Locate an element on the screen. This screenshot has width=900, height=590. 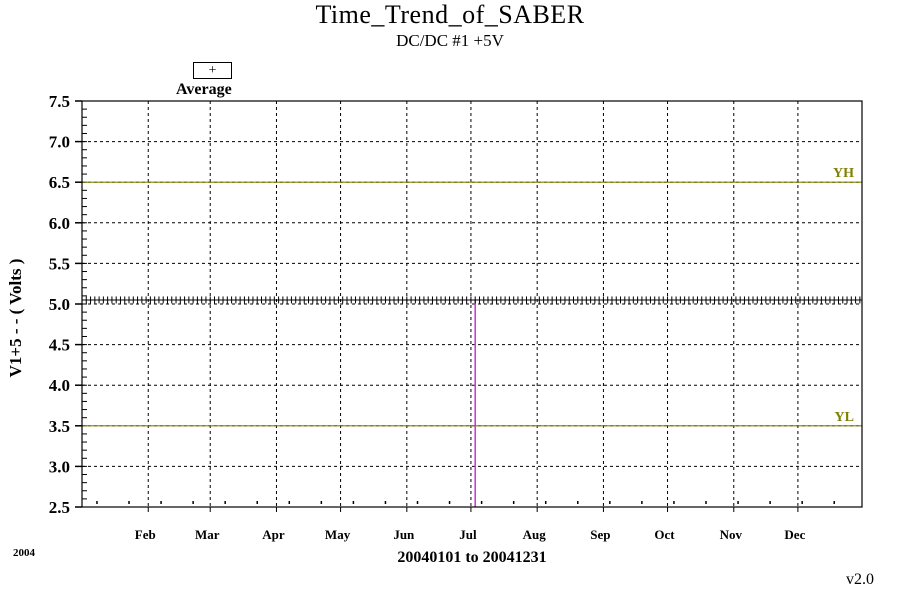
y-tick-label: 4.0 is located at coordinates (59, 385).